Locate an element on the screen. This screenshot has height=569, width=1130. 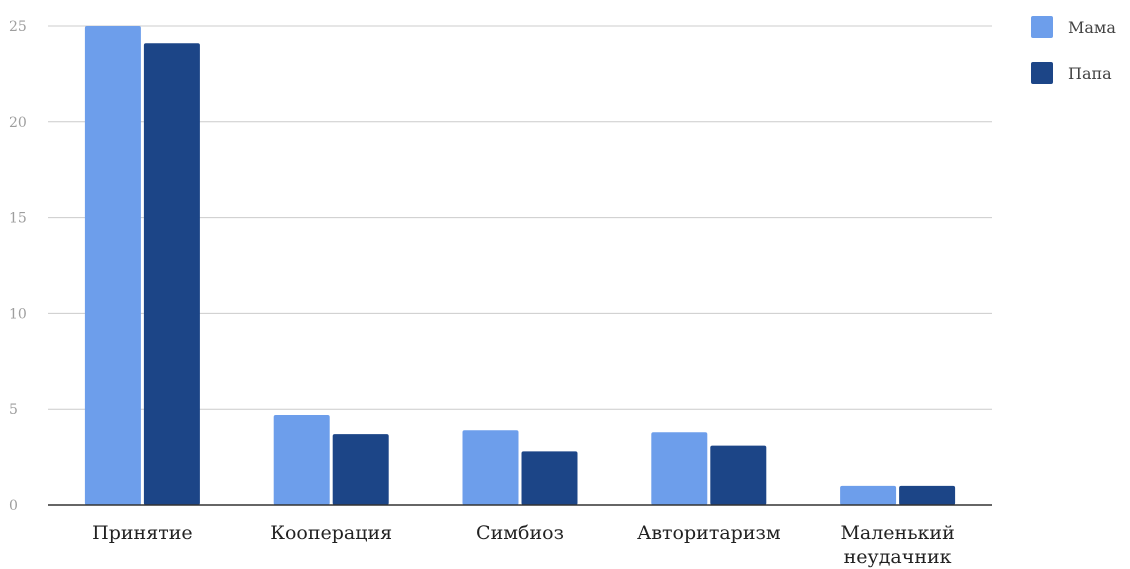
legend-swatch-Папа is located at coordinates (1042, 73).